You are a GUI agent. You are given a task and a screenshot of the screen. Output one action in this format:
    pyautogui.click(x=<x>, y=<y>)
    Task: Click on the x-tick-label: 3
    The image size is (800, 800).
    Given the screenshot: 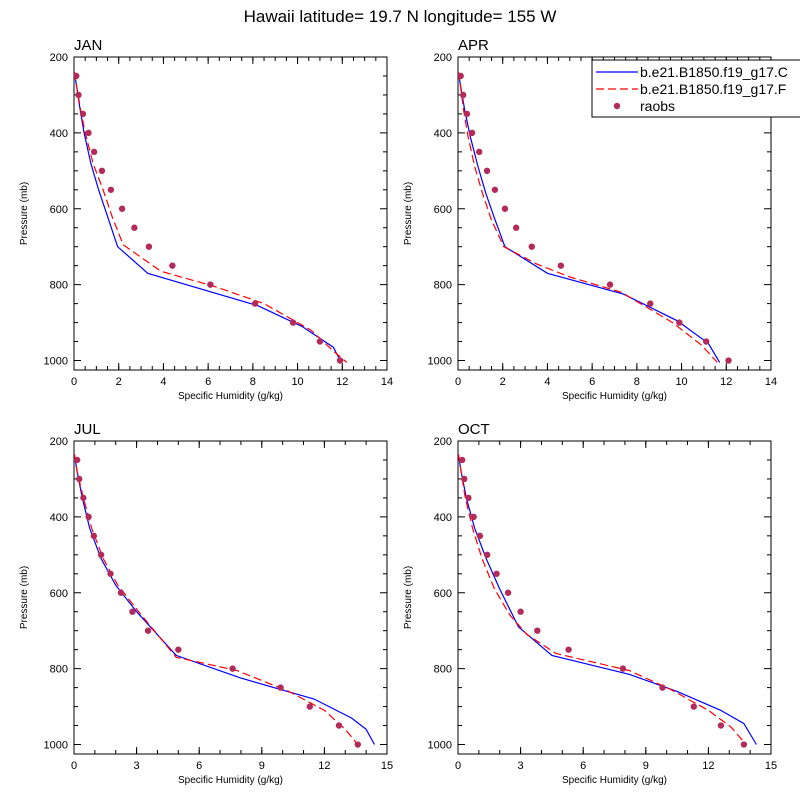 What is the action you would take?
    pyautogui.click(x=521, y=766)
    